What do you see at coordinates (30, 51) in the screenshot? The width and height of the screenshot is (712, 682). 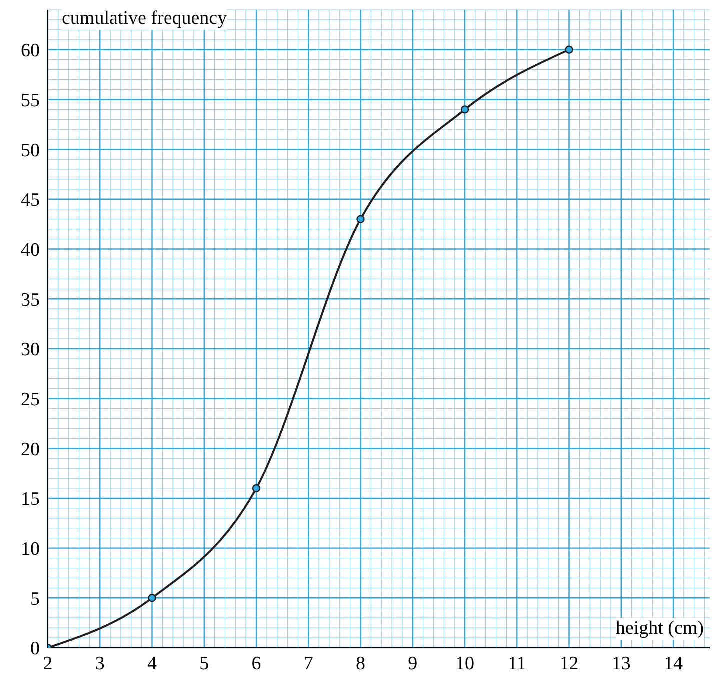 I see `y-tick-label: 60` at bounding box center [30, 51].